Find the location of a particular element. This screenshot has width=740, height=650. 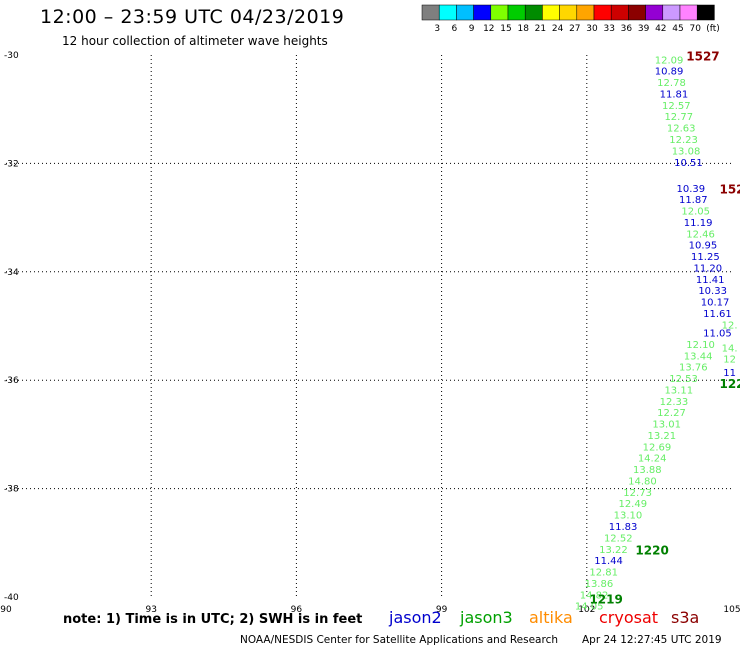

mission-s3a: s3a is located at coordinates (685, 617).